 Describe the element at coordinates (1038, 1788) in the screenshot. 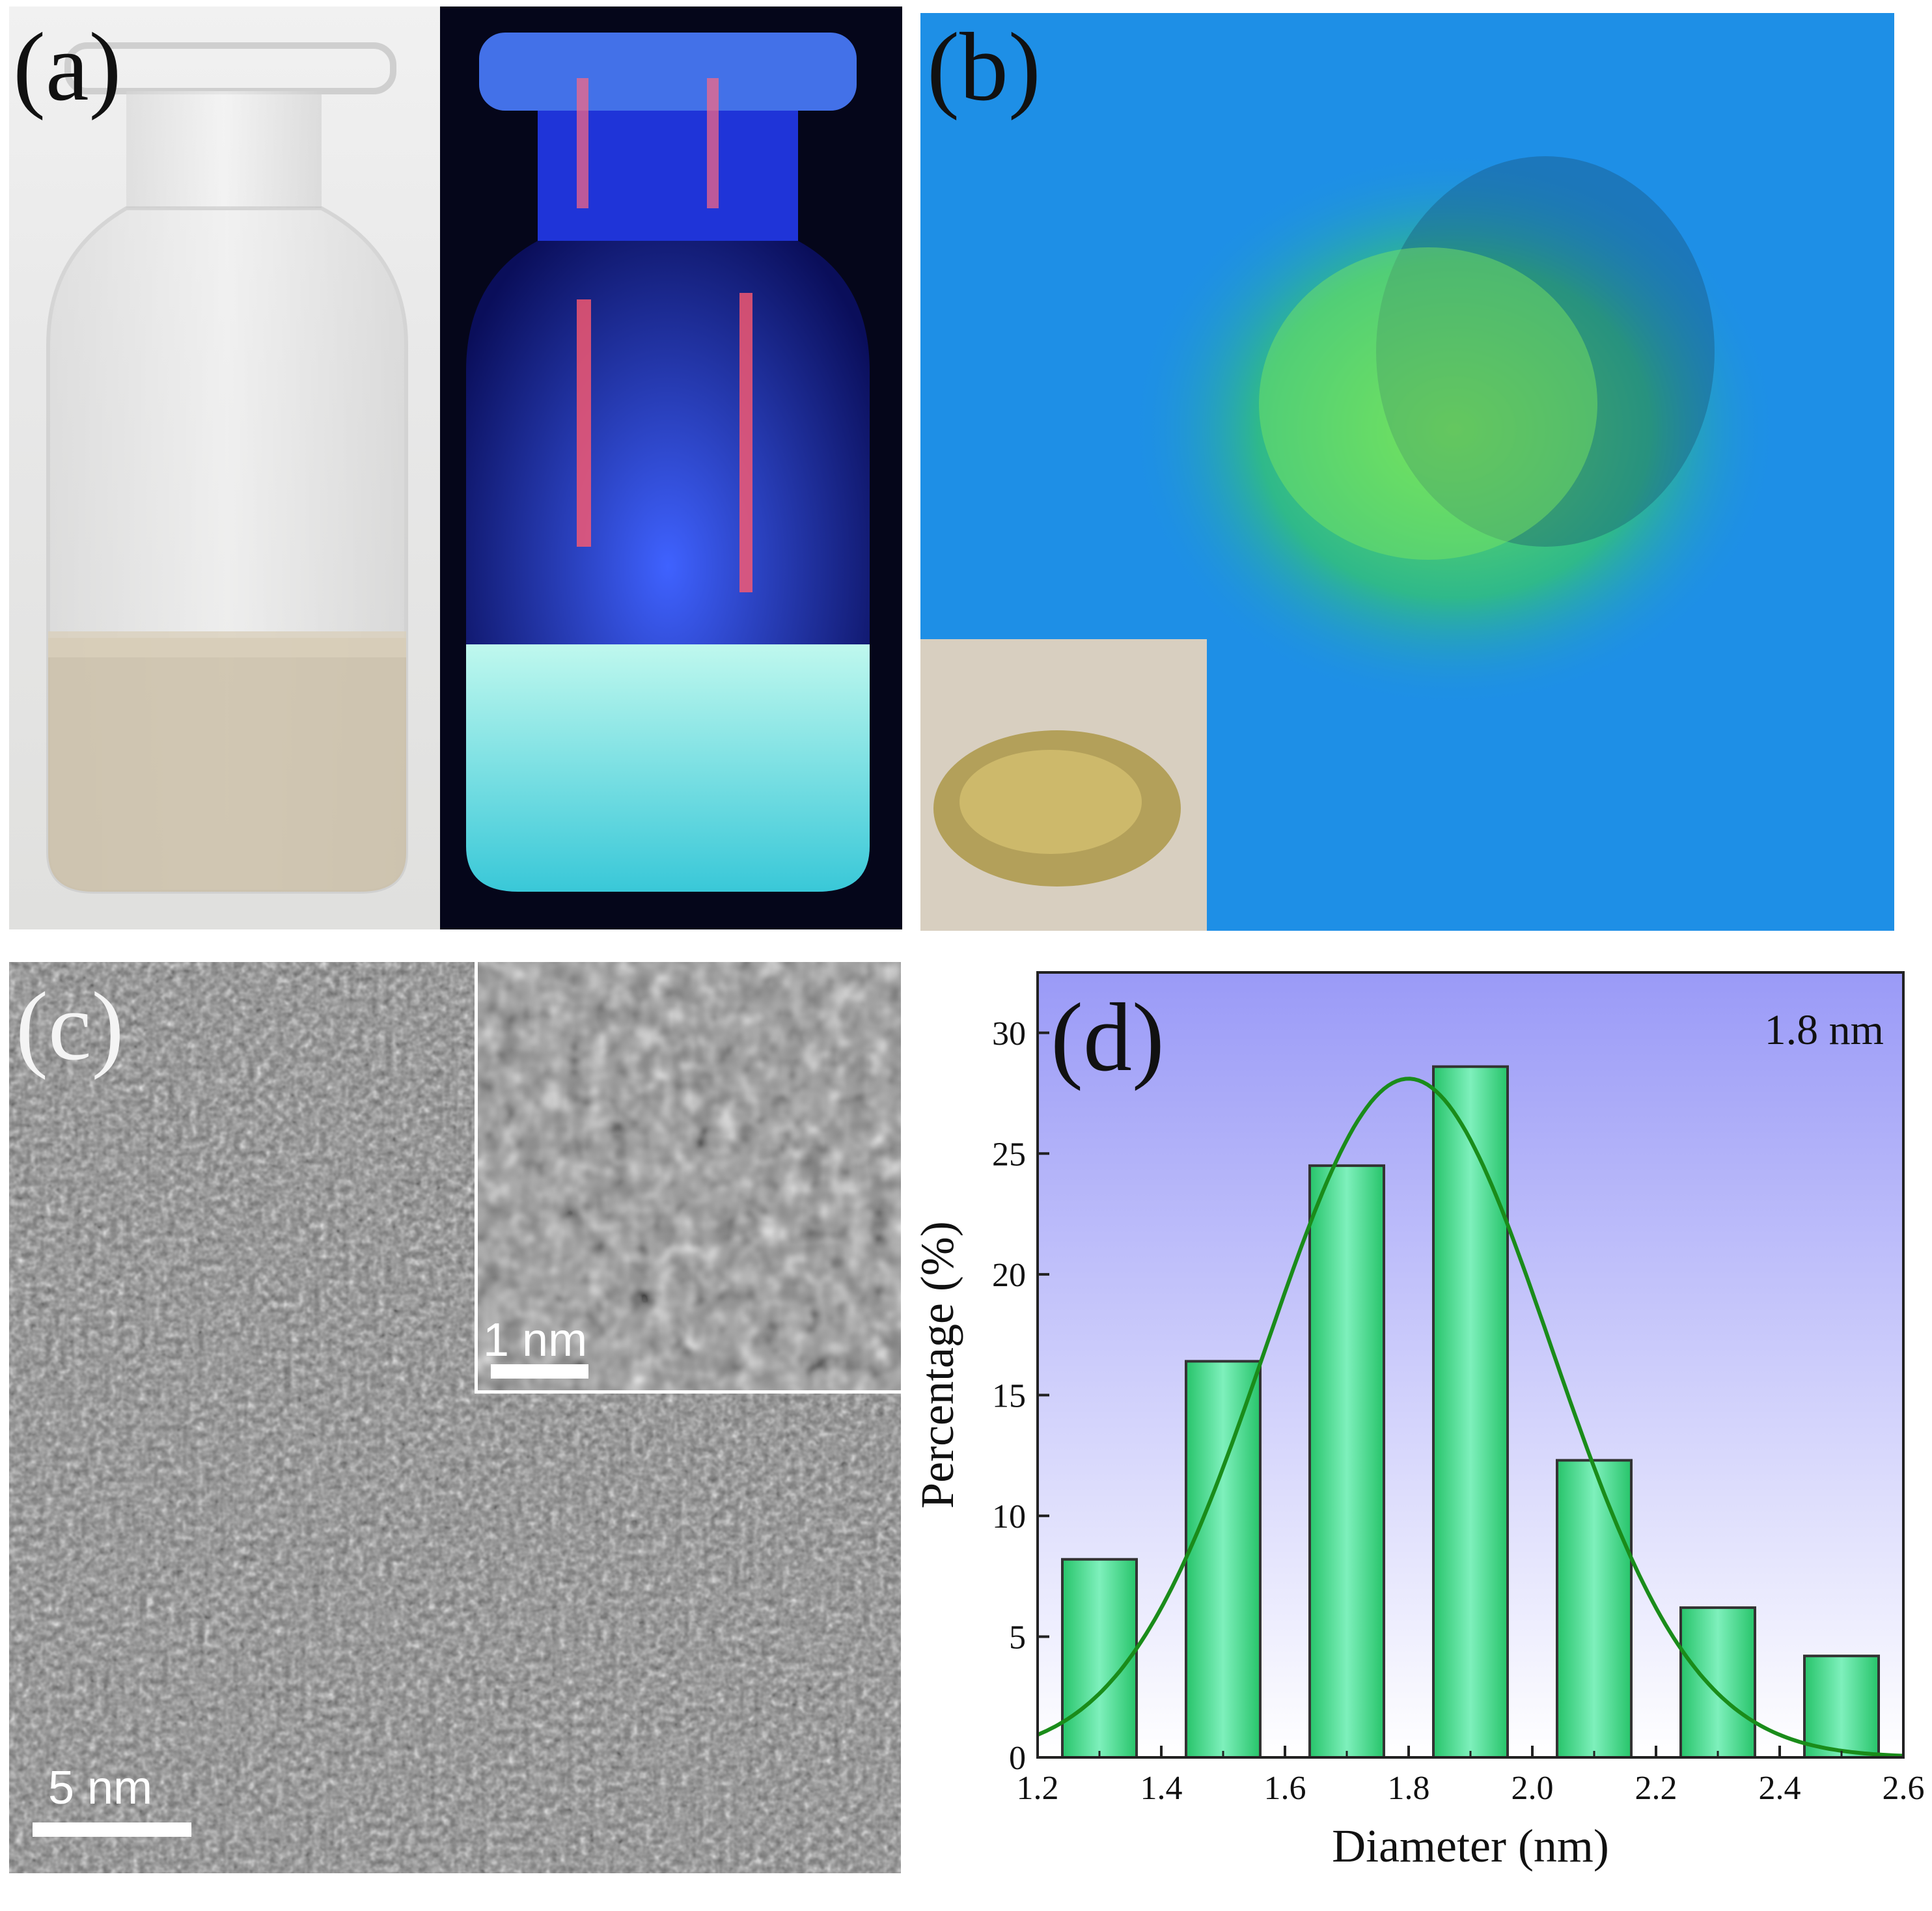

I see `x-tick-label: 1.2` at that location.